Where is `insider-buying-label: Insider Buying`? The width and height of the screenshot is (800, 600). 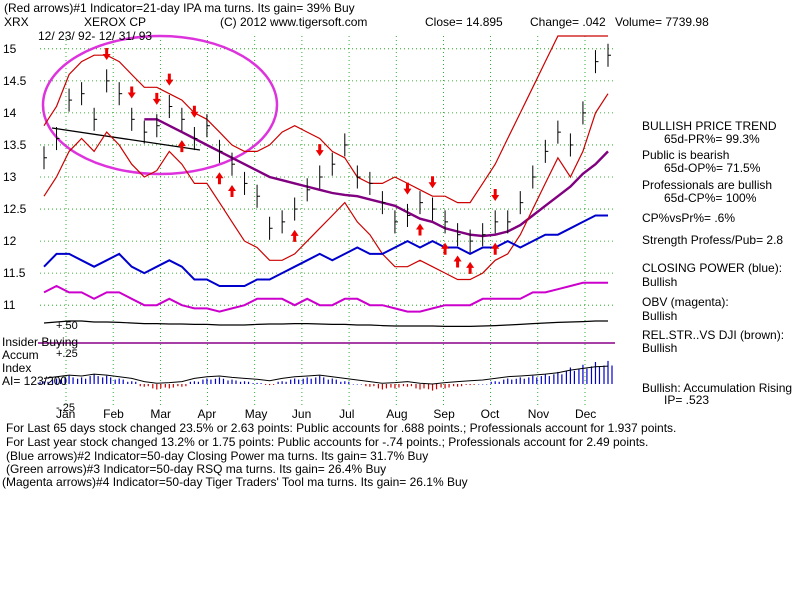
insider-buying-label: Insider Buying is located at coordinates (40, 342).